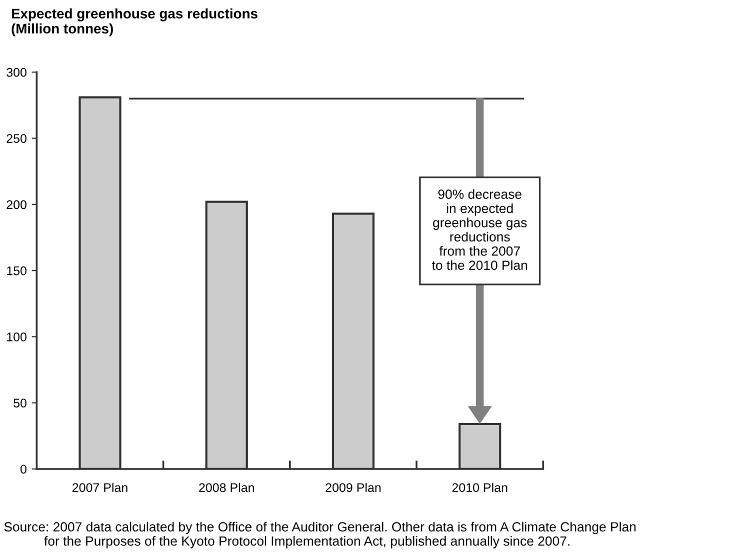 Image resolution: width=734 pixels, height=555 pixels. What do you see at coordinates (480, 229) in the screenshot?
I see `annotation: 90% decrease in expected greenhouse gas reductions from the 2007 to the 2010 Plan` at bounding box center [480, 229].